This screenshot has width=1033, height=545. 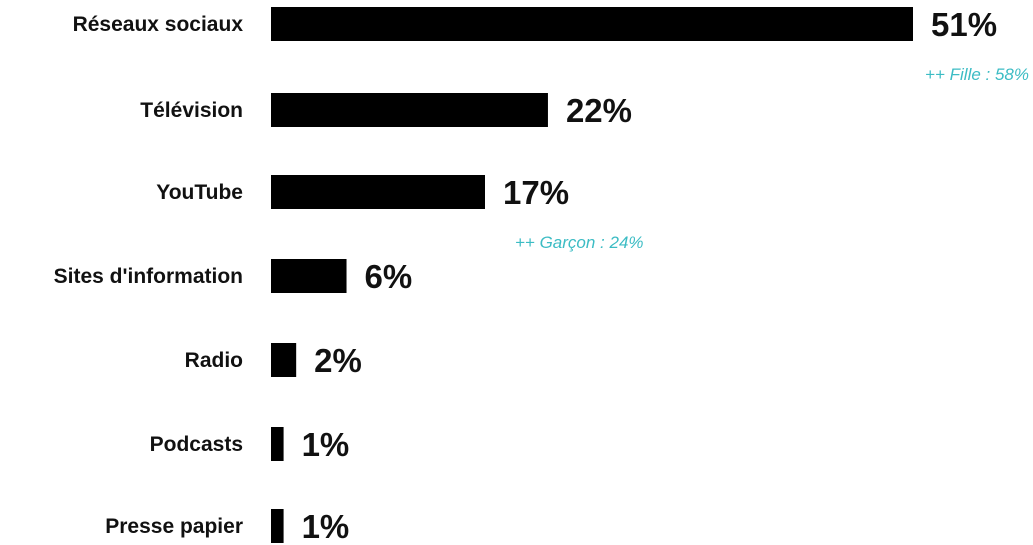 I want to click on category-label-presse-papier: Presse papier, so click(x=174, y=526).